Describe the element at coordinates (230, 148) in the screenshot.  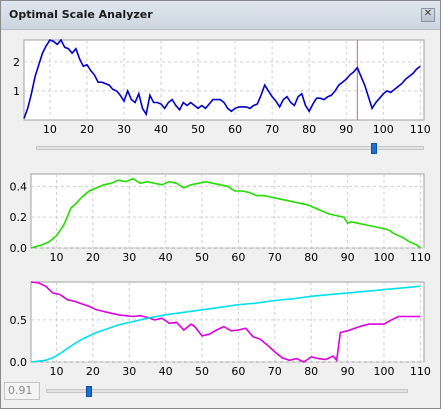
I see `scale-slider-track` at that location.